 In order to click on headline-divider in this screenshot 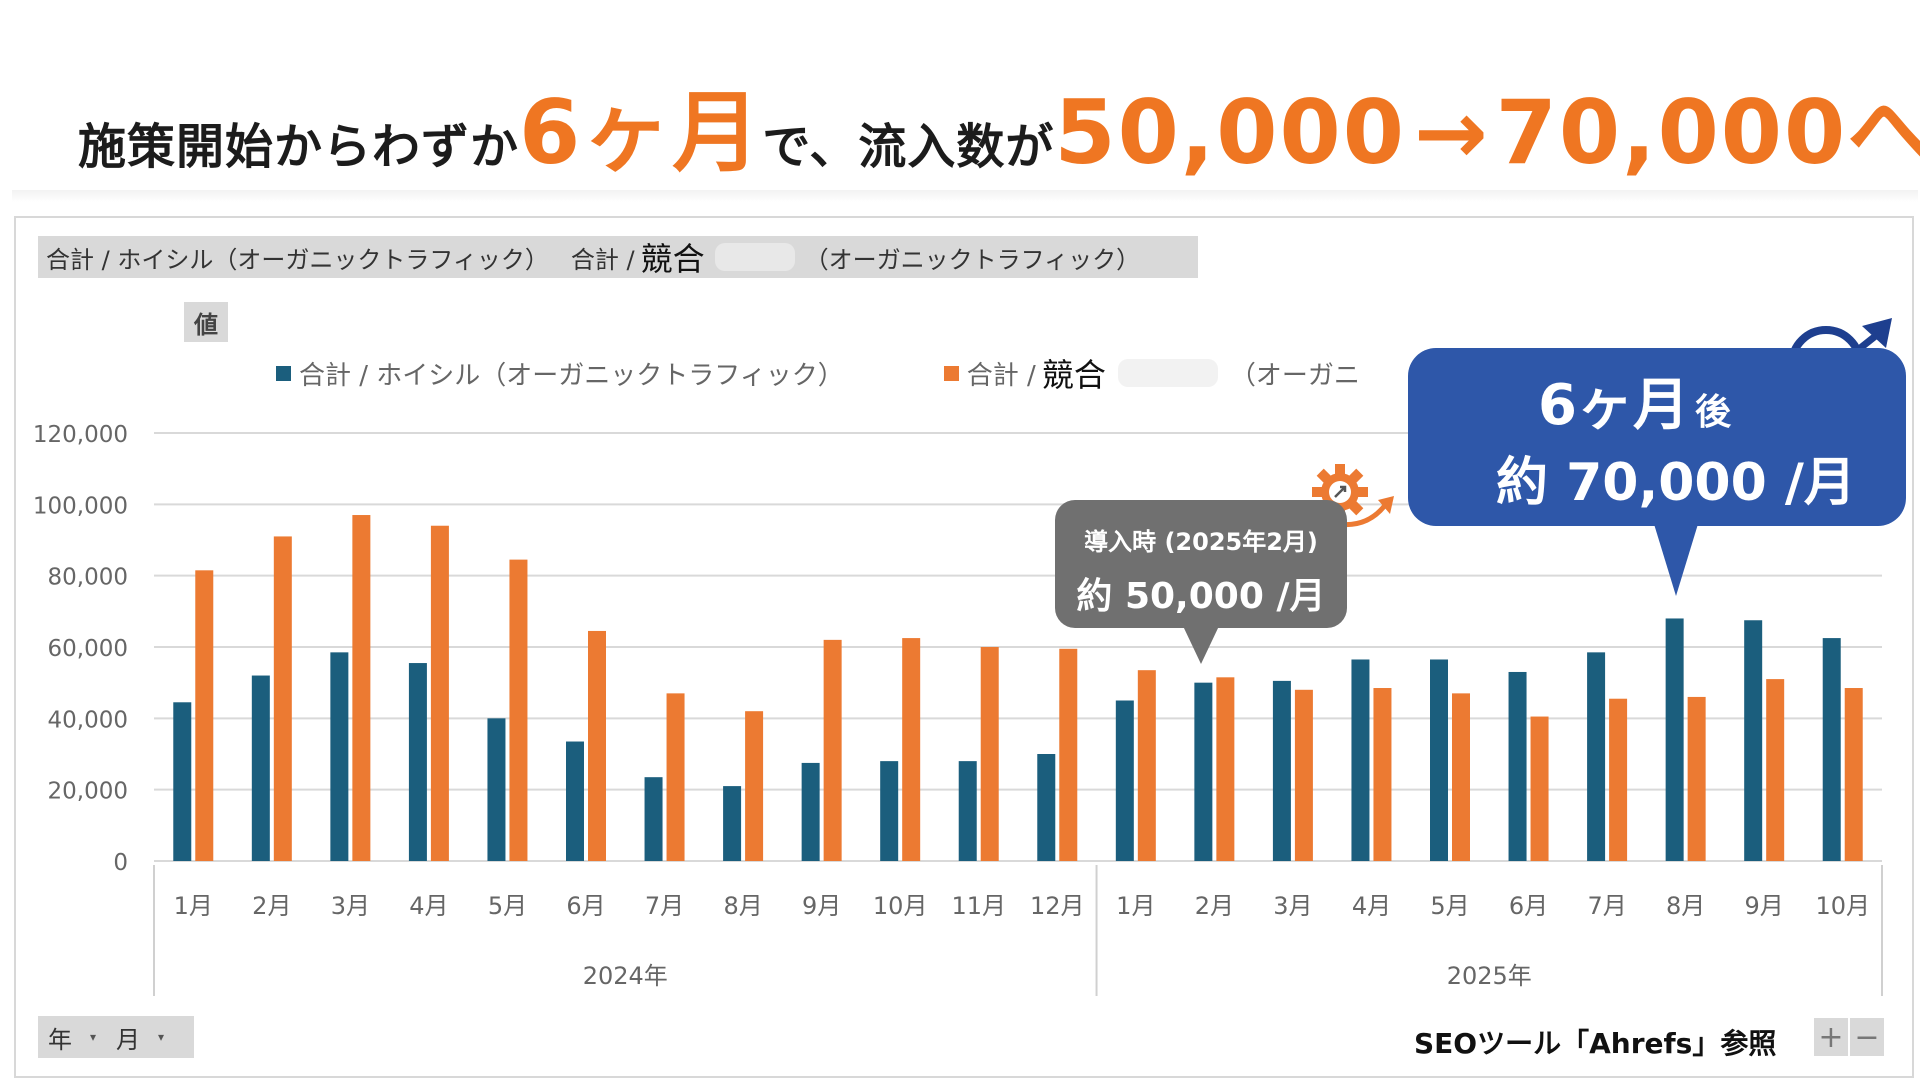, I will do `click(965, 196)`.